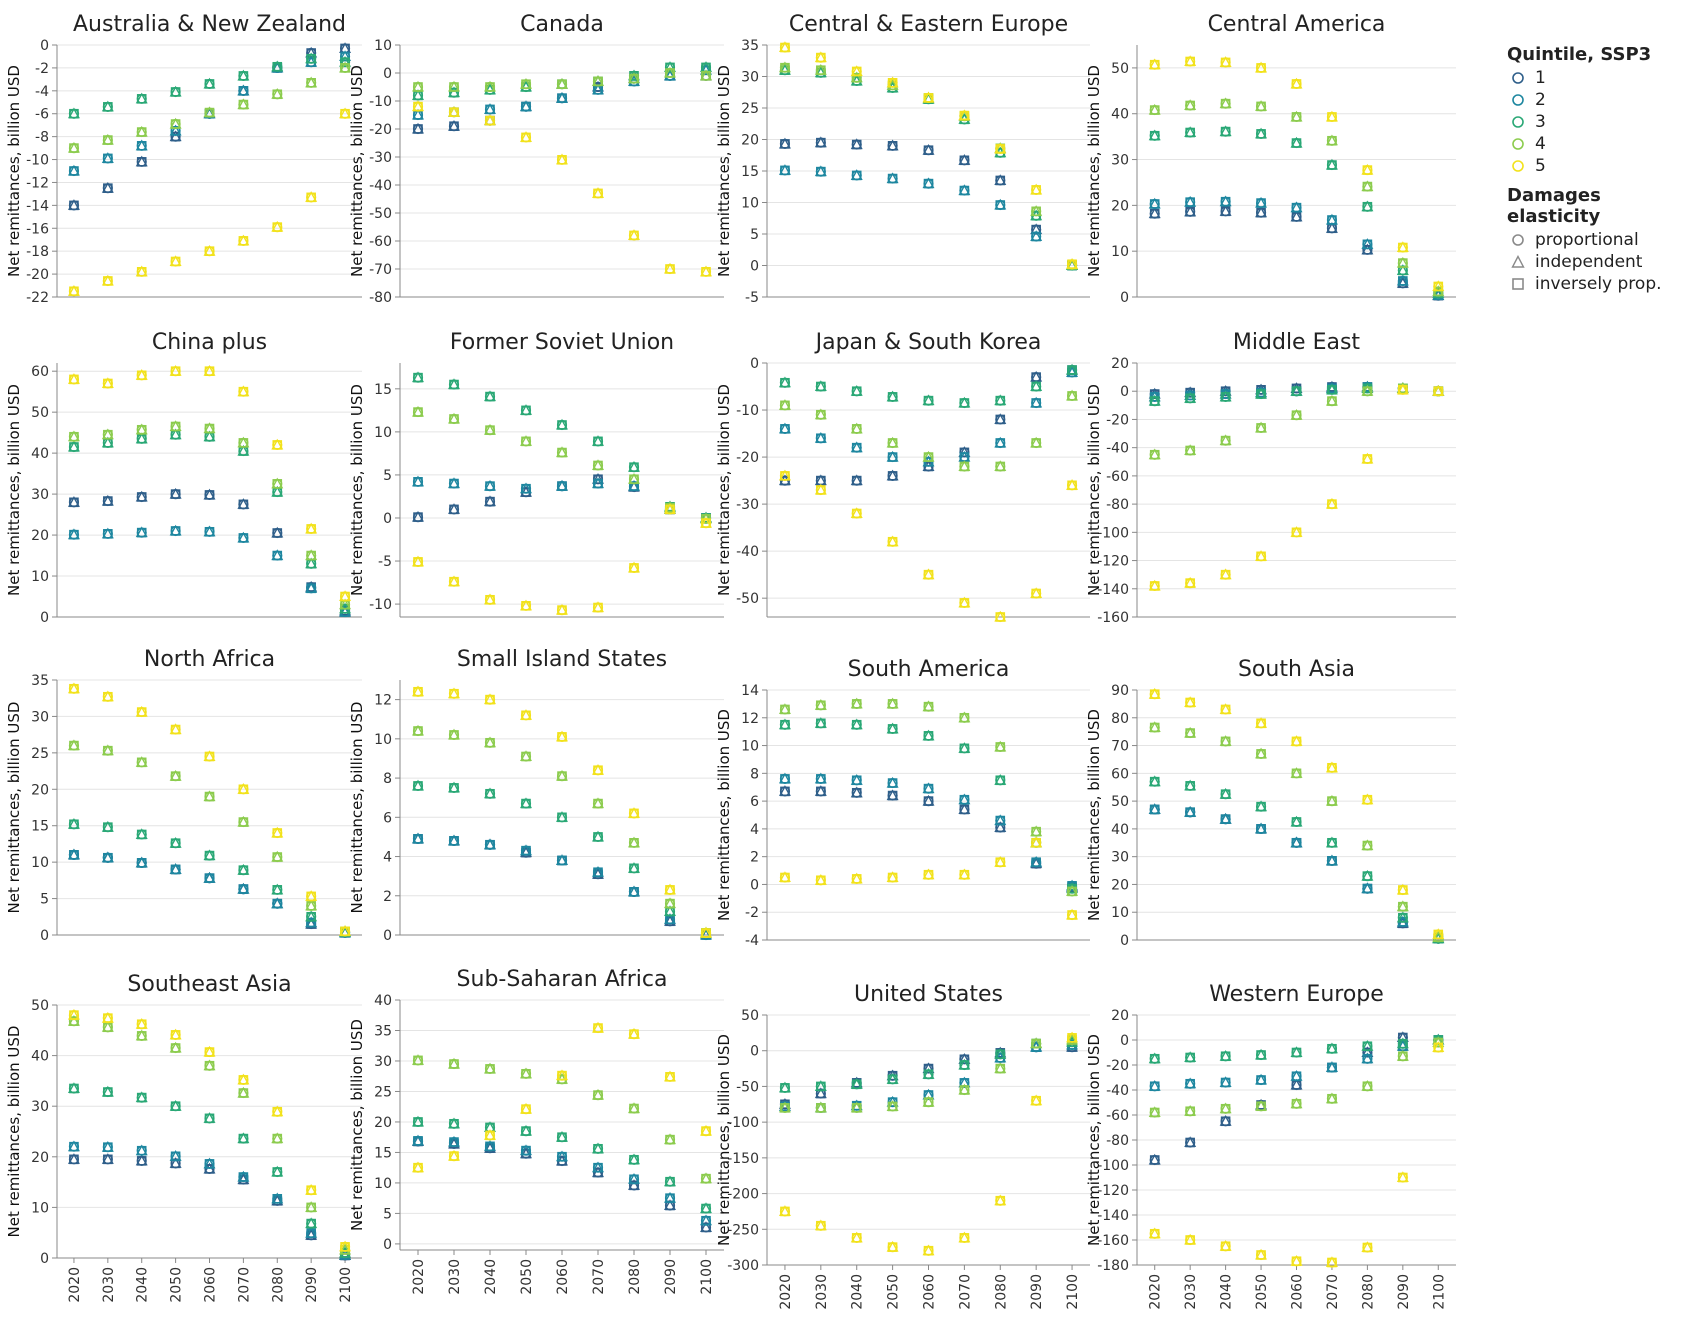 The width and height of the screenshot is (1702, 1321). I want to click on y-tick-label: -30, so click(380, 158).